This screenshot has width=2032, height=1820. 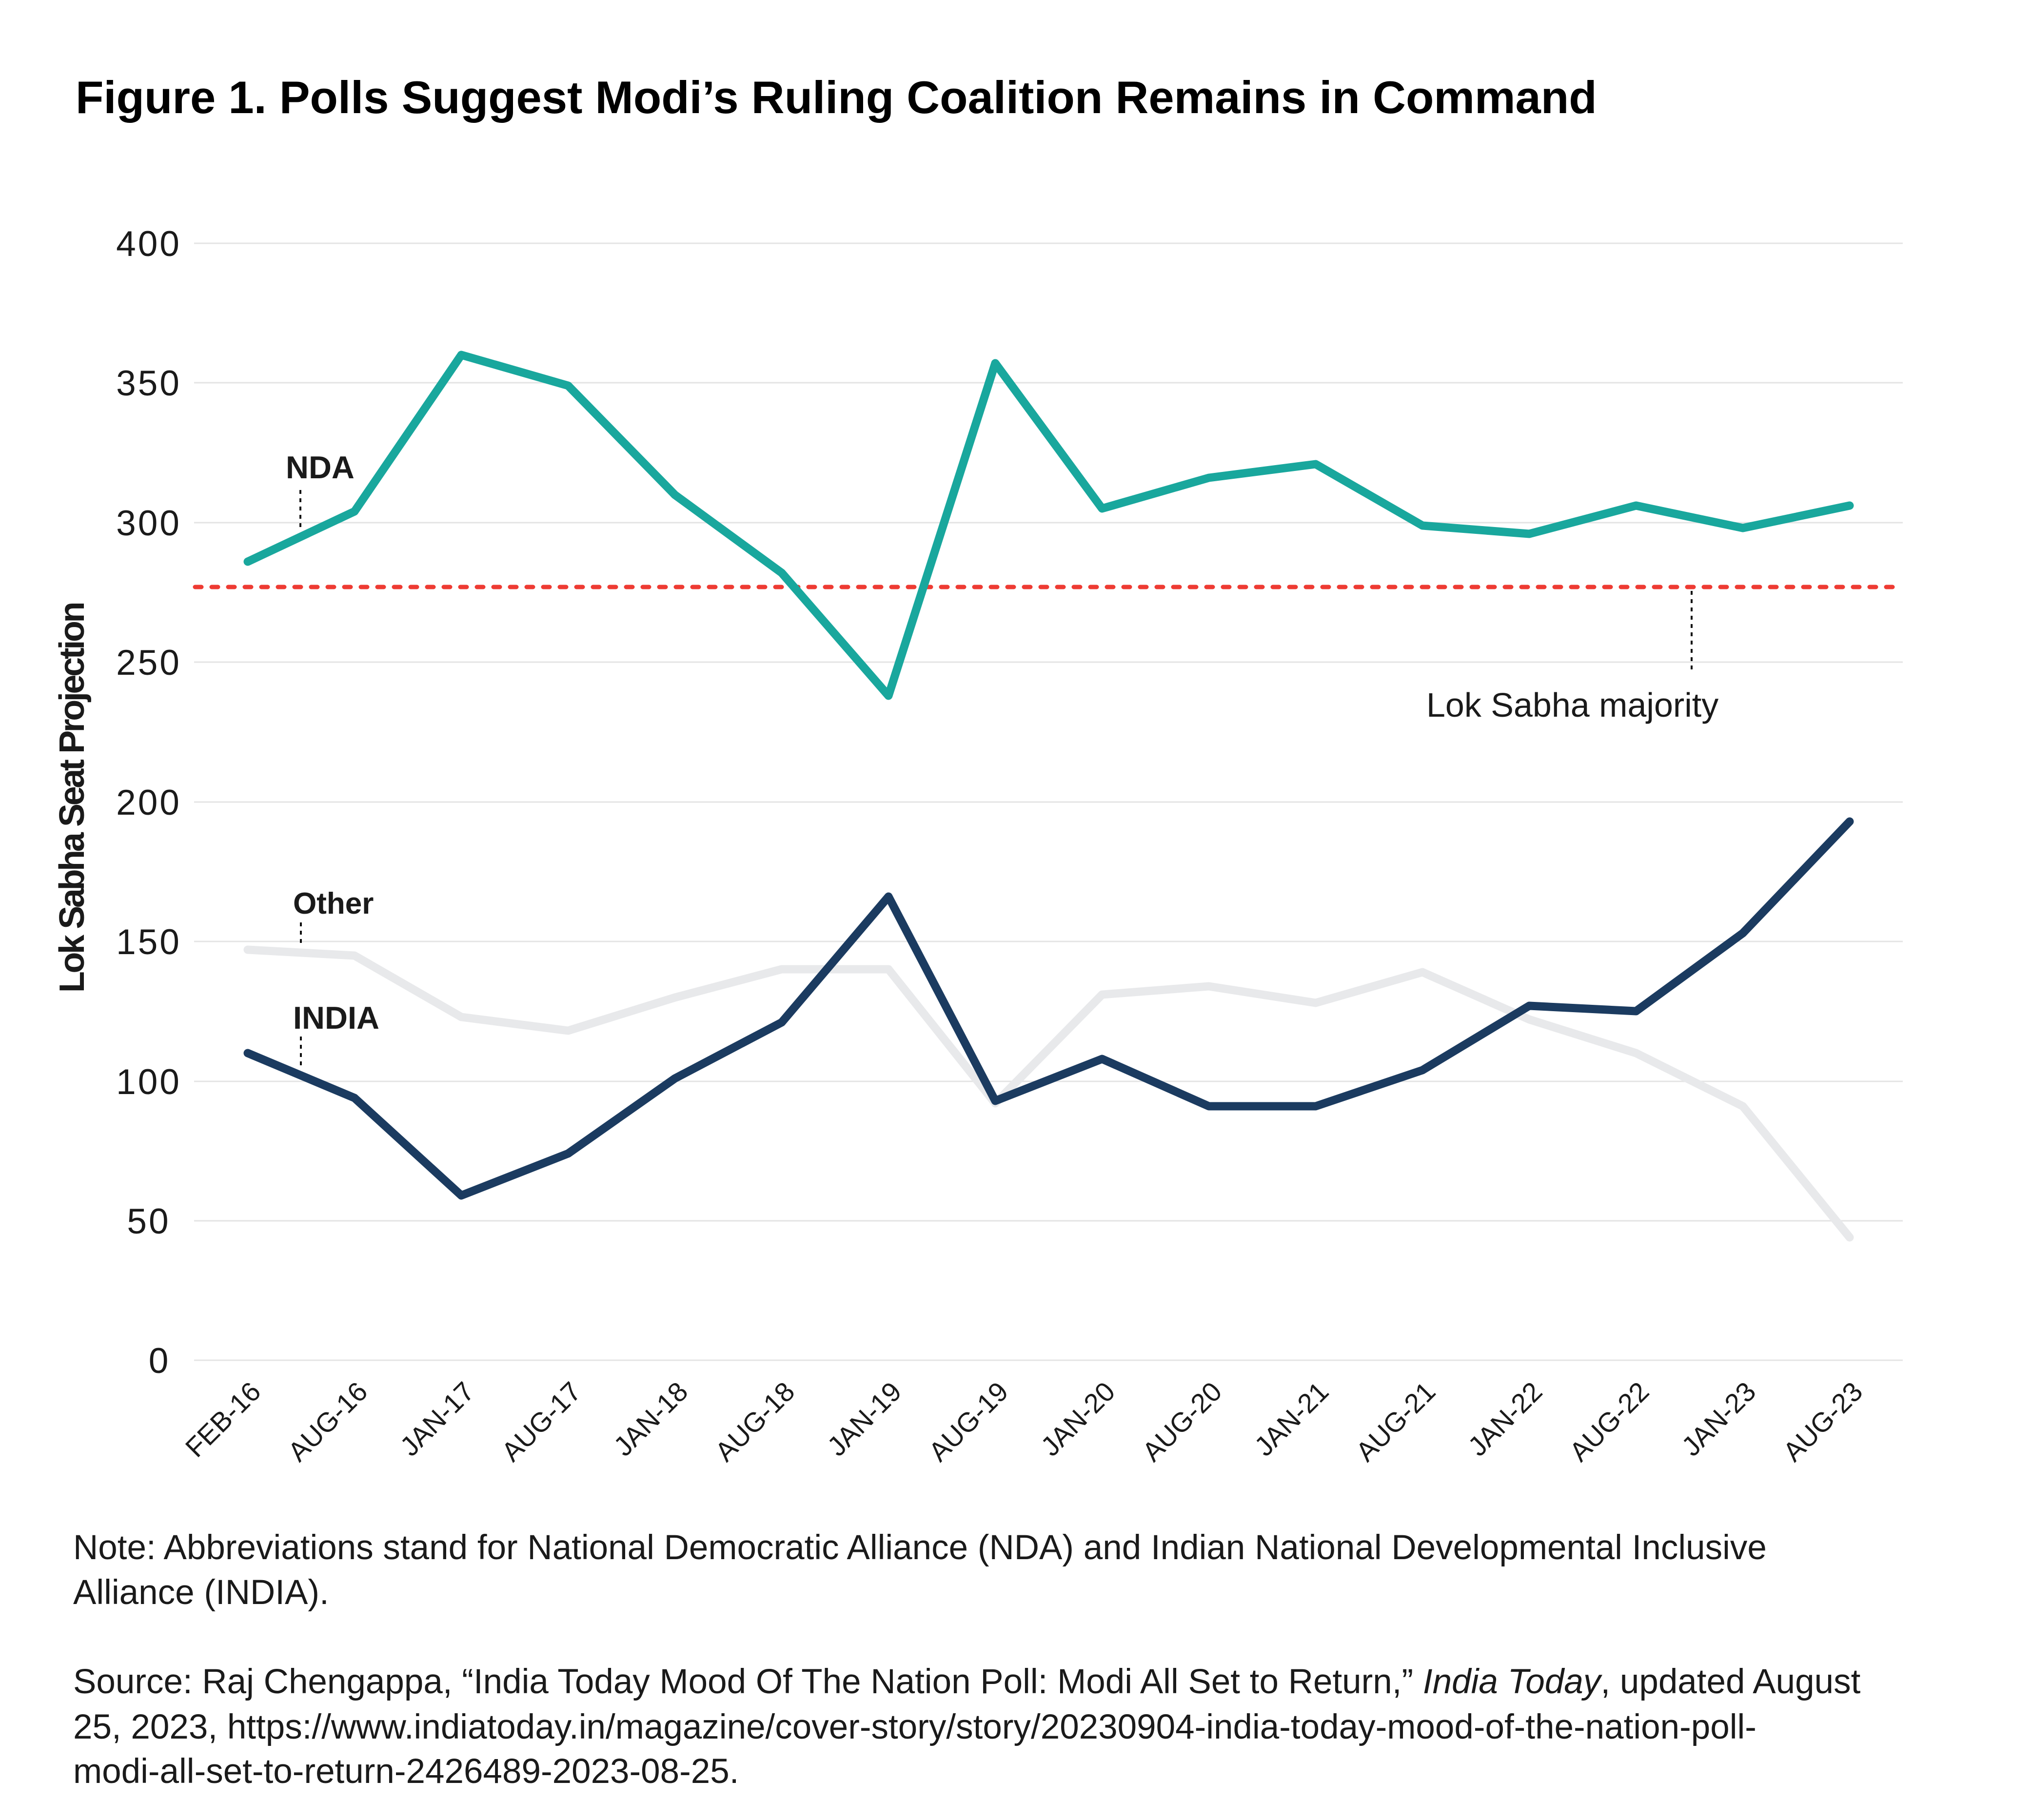 I want to click on svg-text: Lok Sabha majority, so click(x=1572, y=705).